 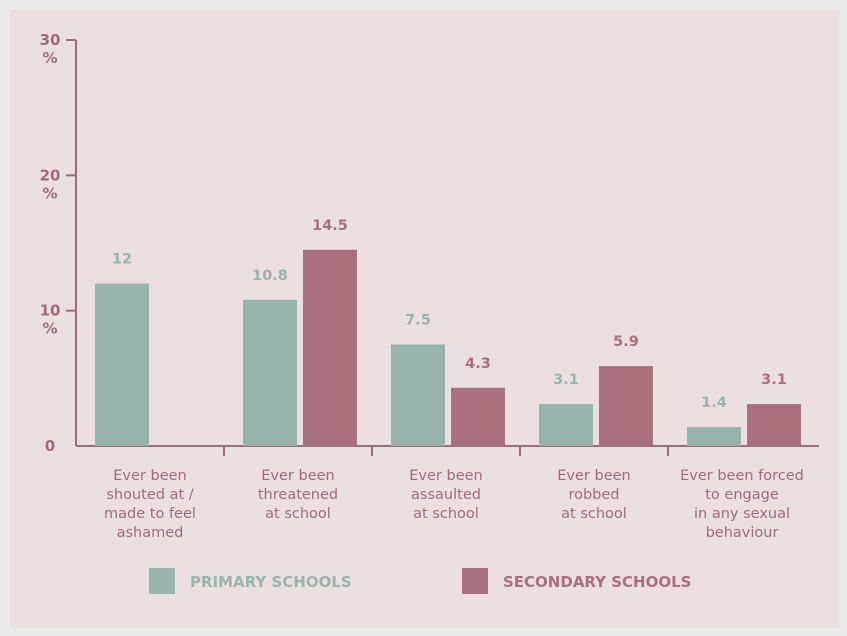 I want to click on x-category-label: Ever been robbed at school, so click(x=593, y=495).